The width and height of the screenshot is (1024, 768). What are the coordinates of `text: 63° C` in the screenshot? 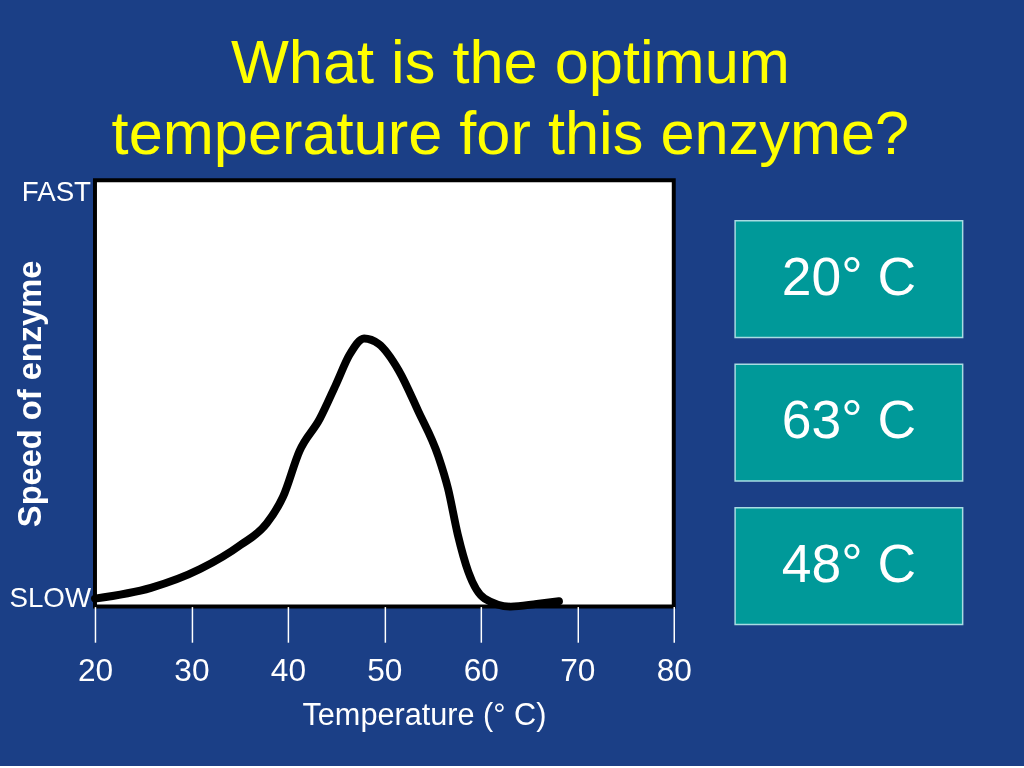 It's located at (848, 420).